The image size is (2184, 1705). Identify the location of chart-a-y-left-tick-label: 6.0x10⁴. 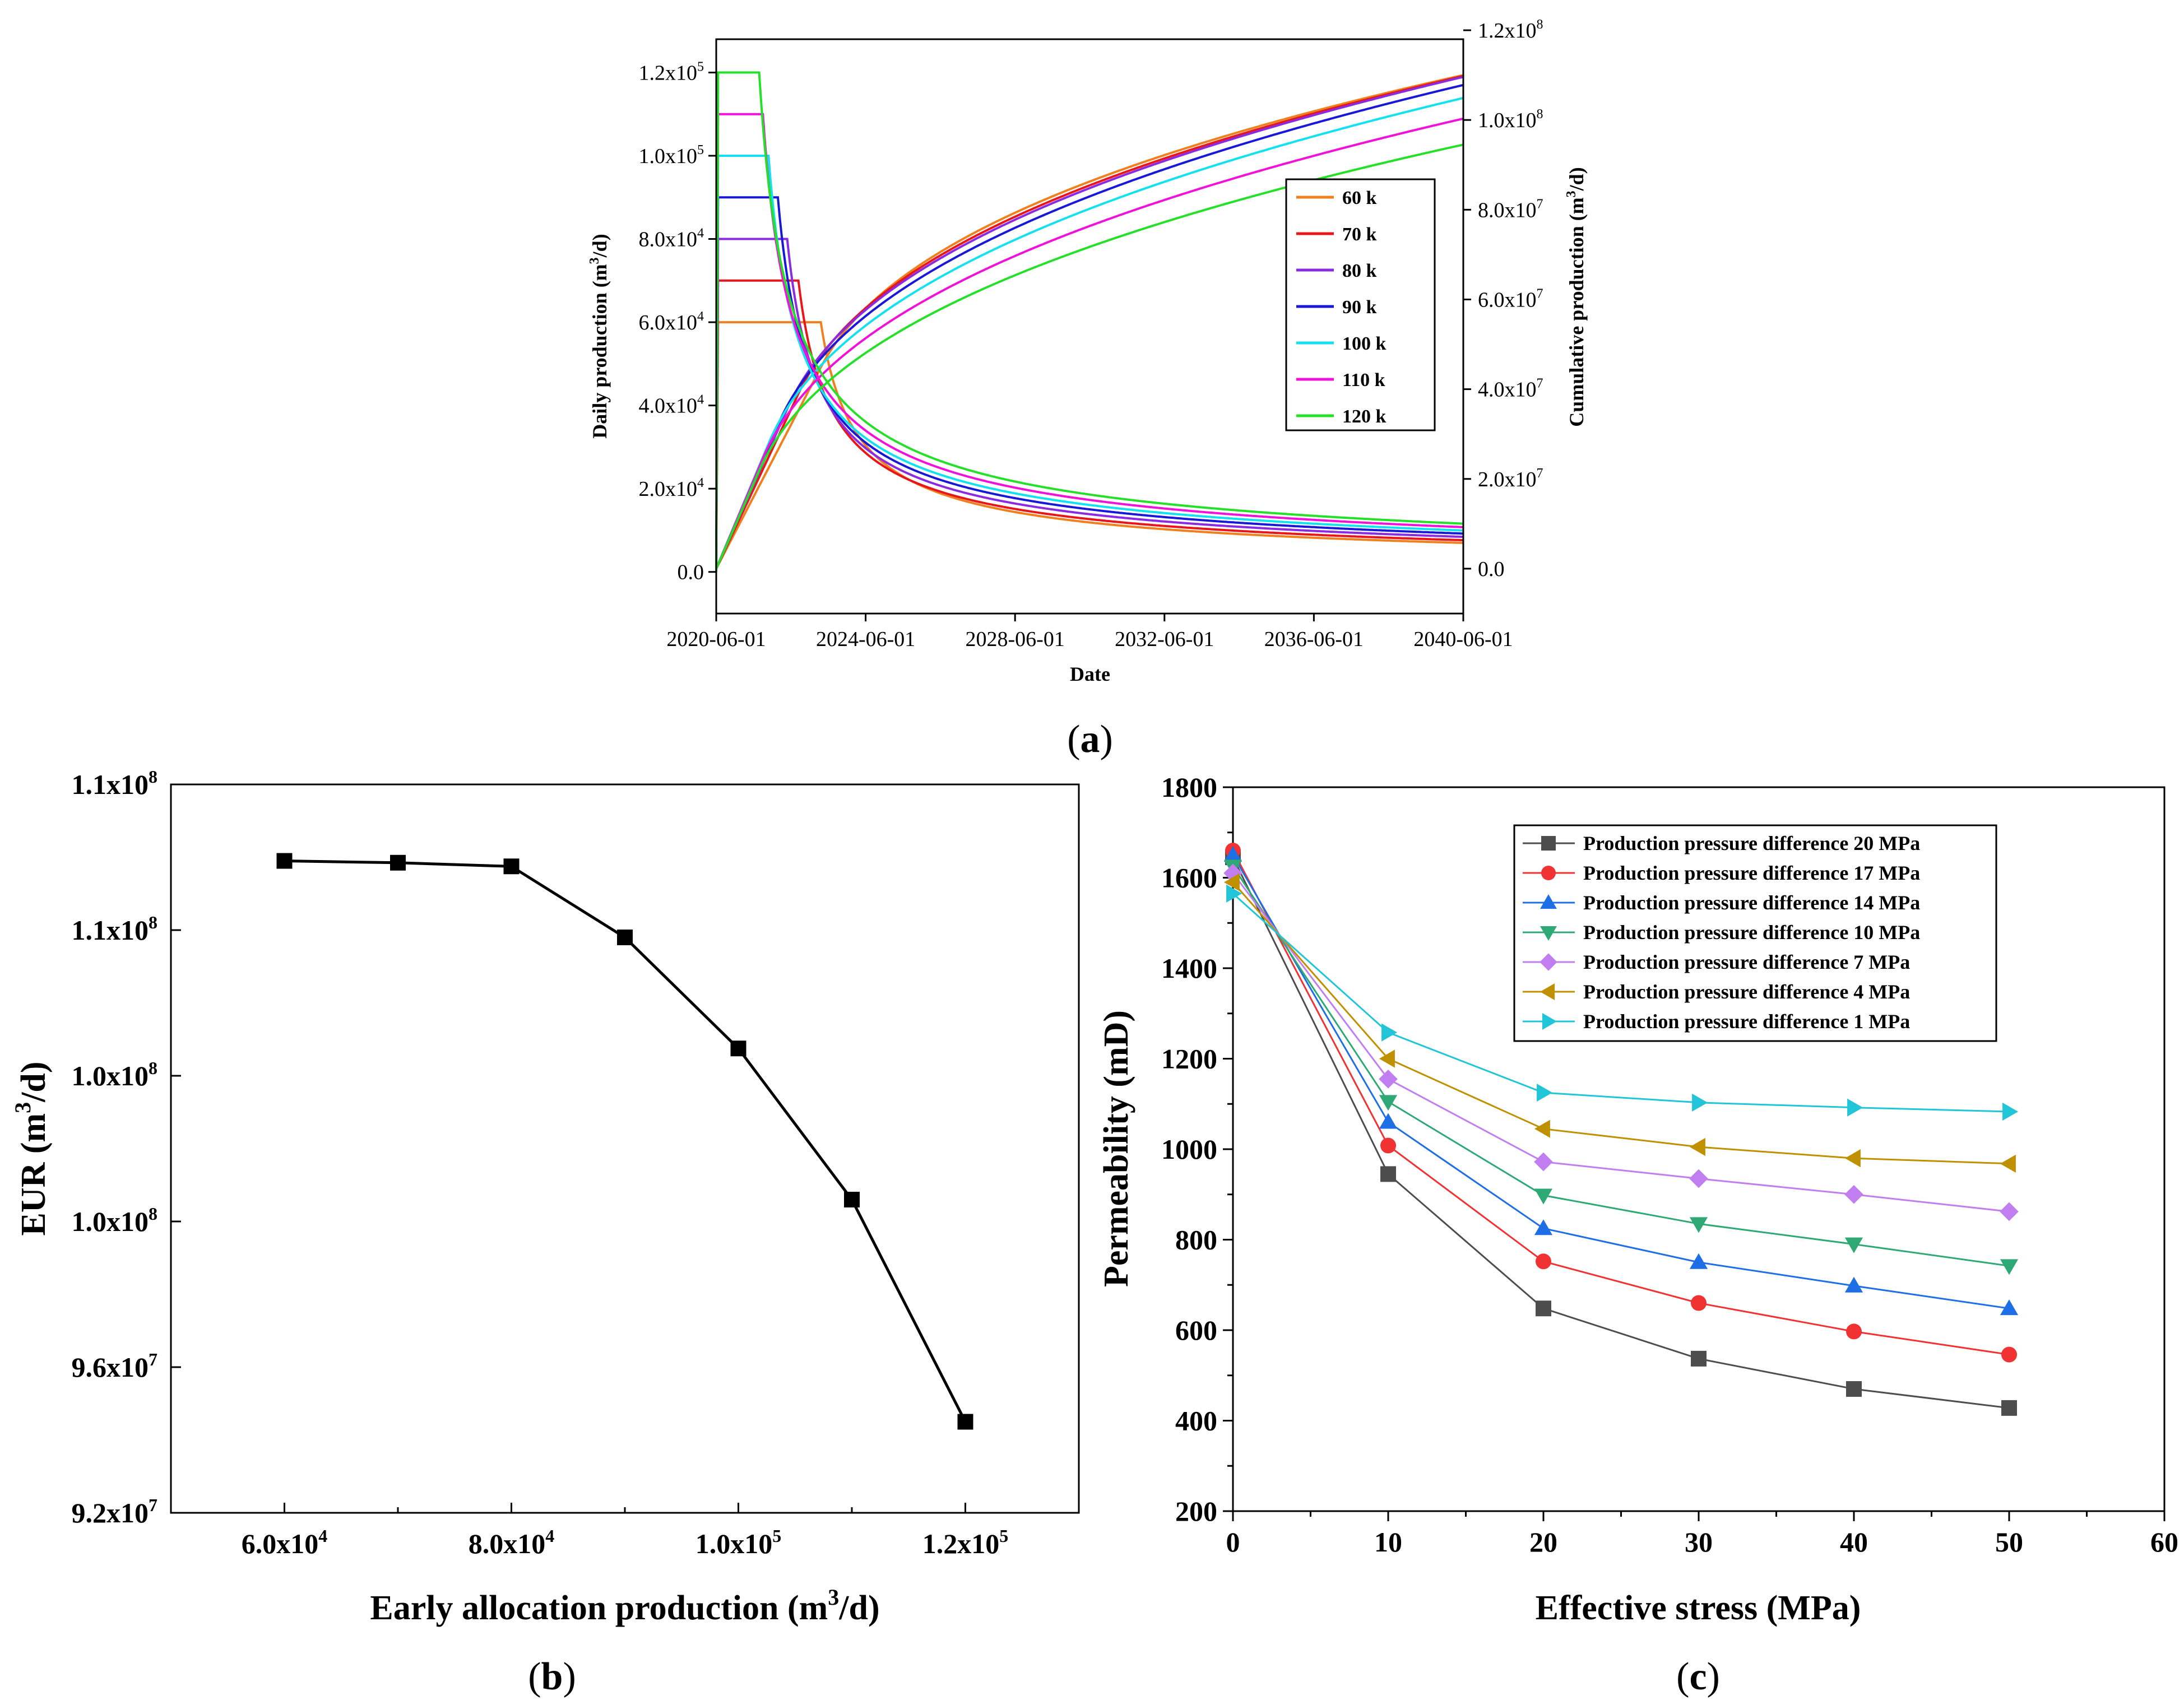
(671, 322).